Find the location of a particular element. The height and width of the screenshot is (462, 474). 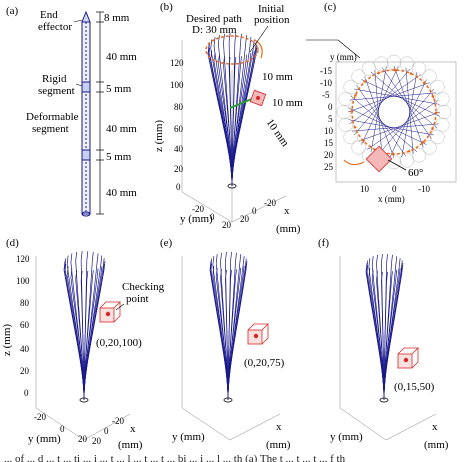

c-ytick-10: 10 is located at coordinates (329, 131).